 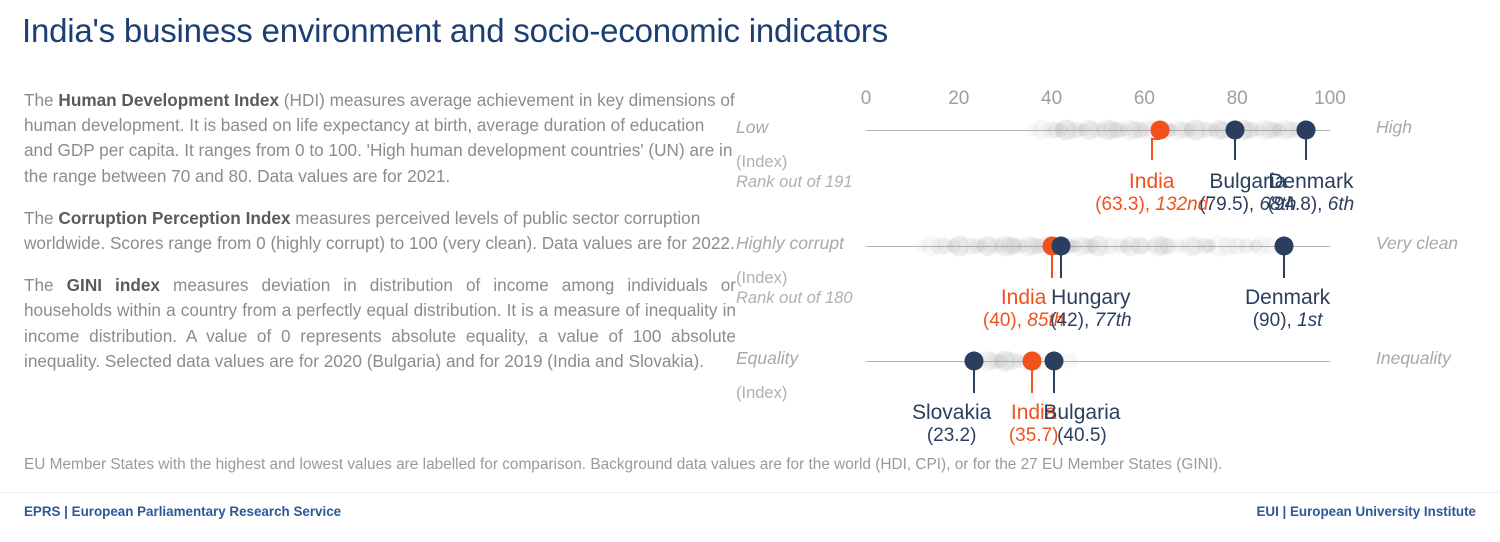 I want to click on data-point-cpi-hungary, so click(x=1061, y=246).